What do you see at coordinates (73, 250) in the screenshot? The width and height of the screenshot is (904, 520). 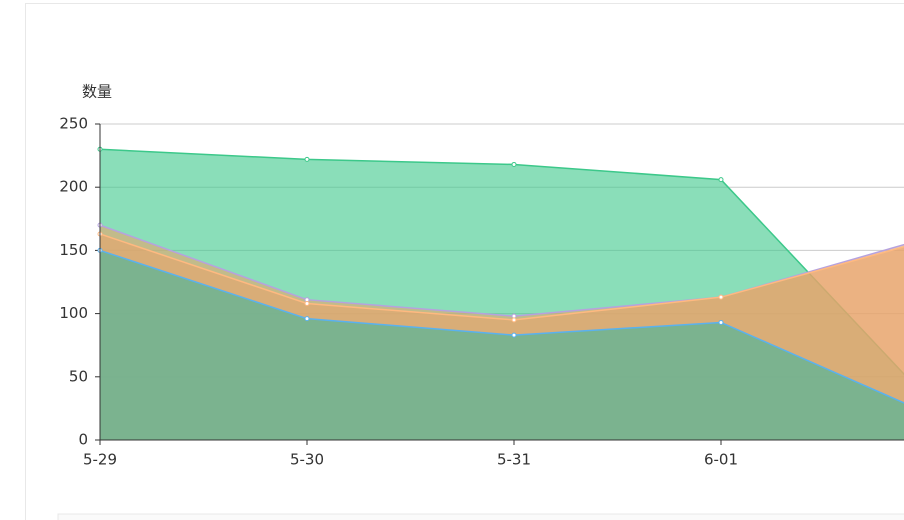 I see `y-tick-label: 150` at bounding box center [73, 250].